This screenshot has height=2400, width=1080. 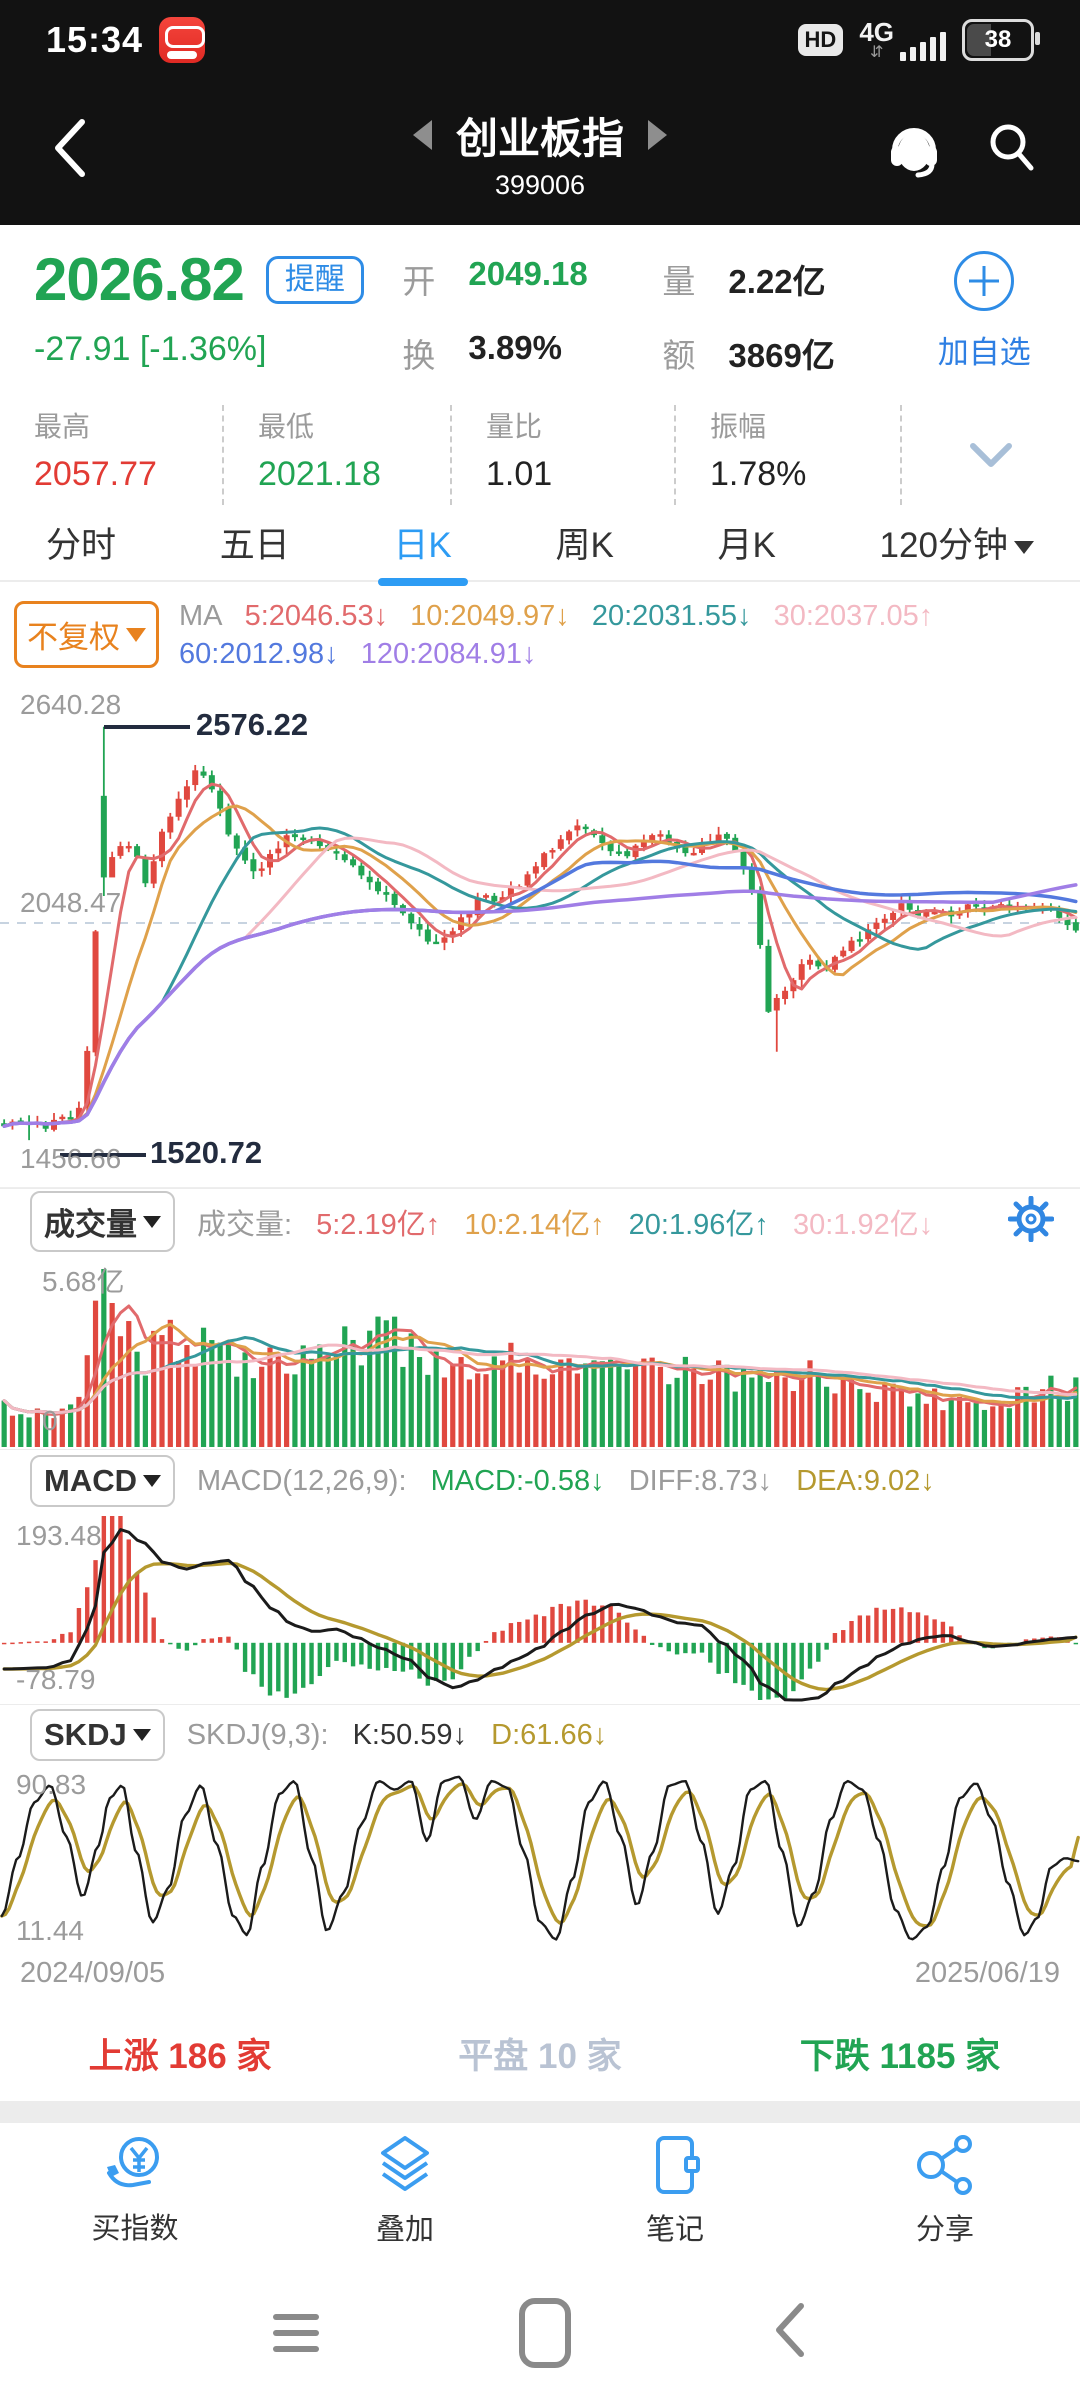 I want to click on low-label: 最低, so click(x=286, y=426).